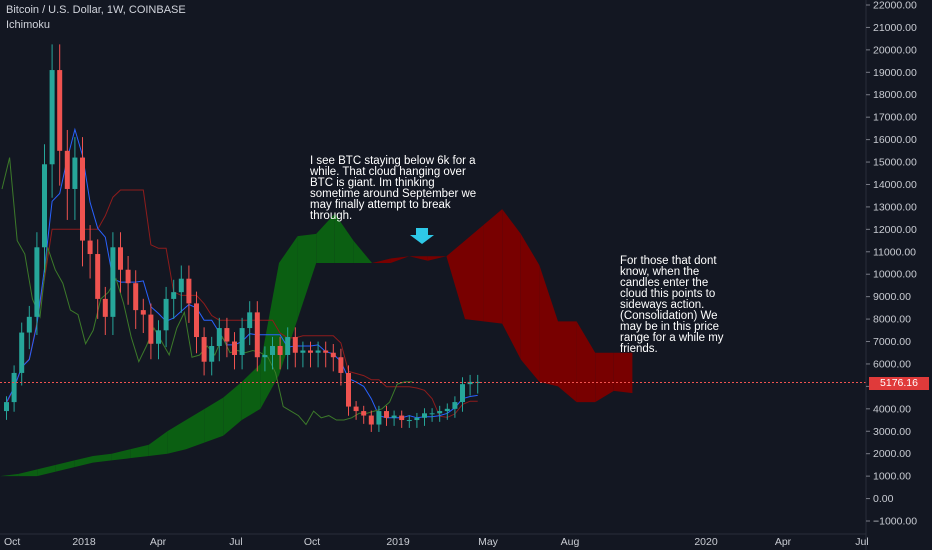 The height and width of the screenshot is (550, 932). What do you see at coordinates (895, 163) in the screenshot?
I see `y-tick-label: 15000.00` at bounding box center [895, 163].